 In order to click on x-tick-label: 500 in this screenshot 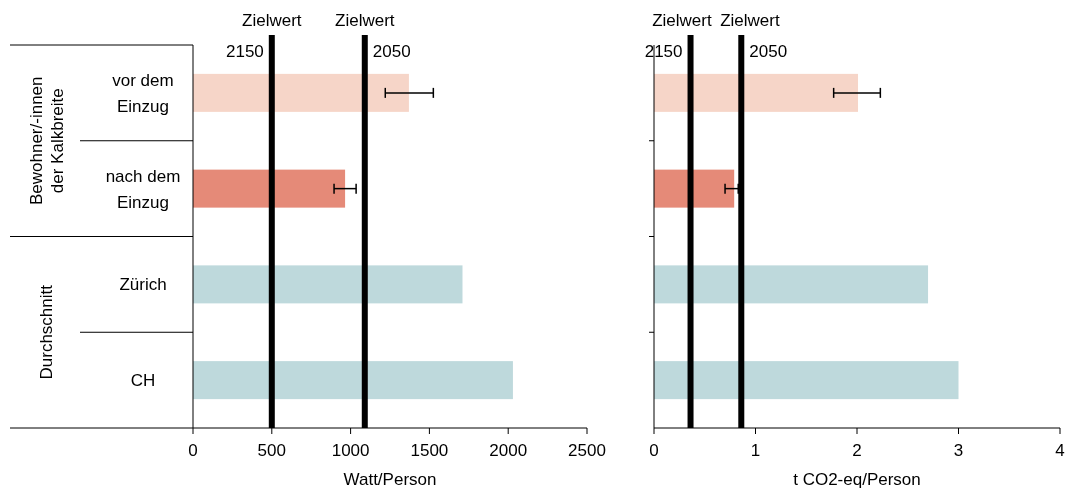, I will do `click(271, 450)`.